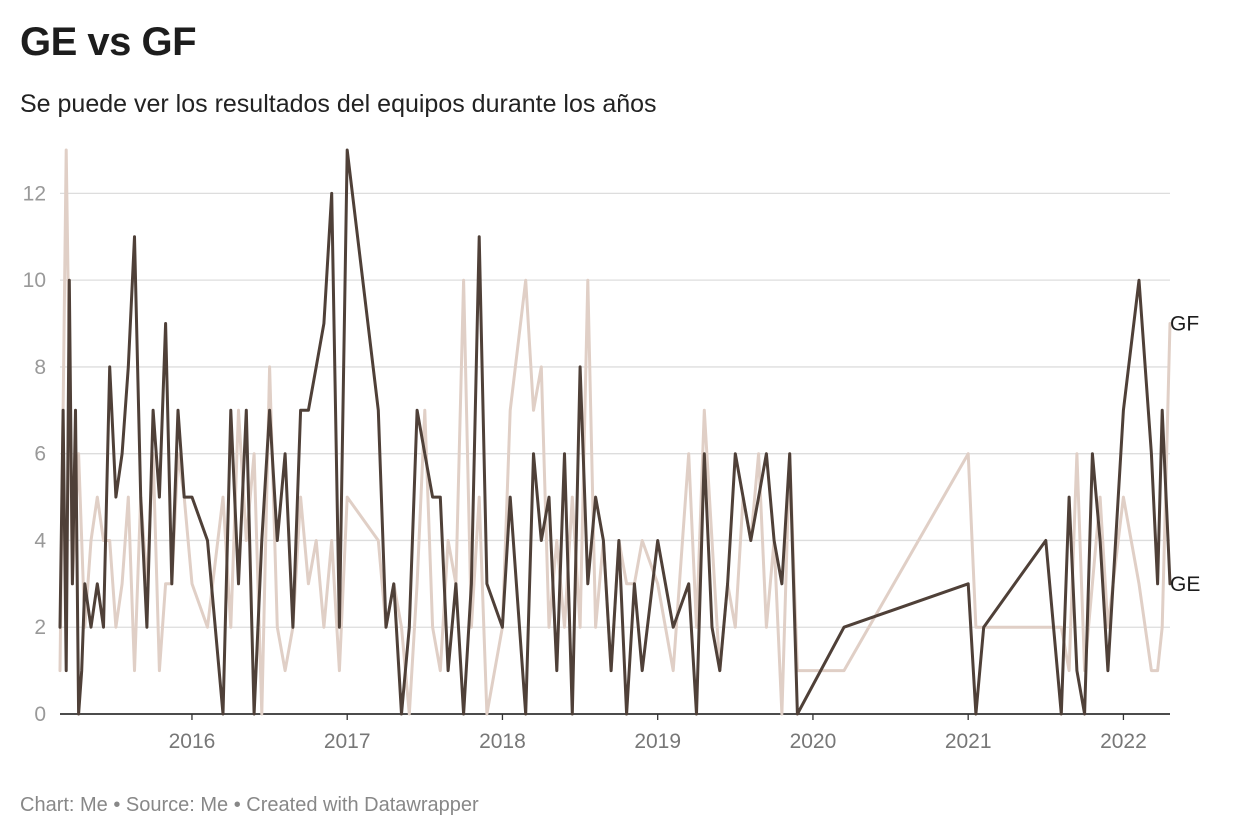 The image size is (1240, 840). Describe the element at coordinates (34, 280) in the screenshot. I see `y-tick-label-10: 10` at that location.